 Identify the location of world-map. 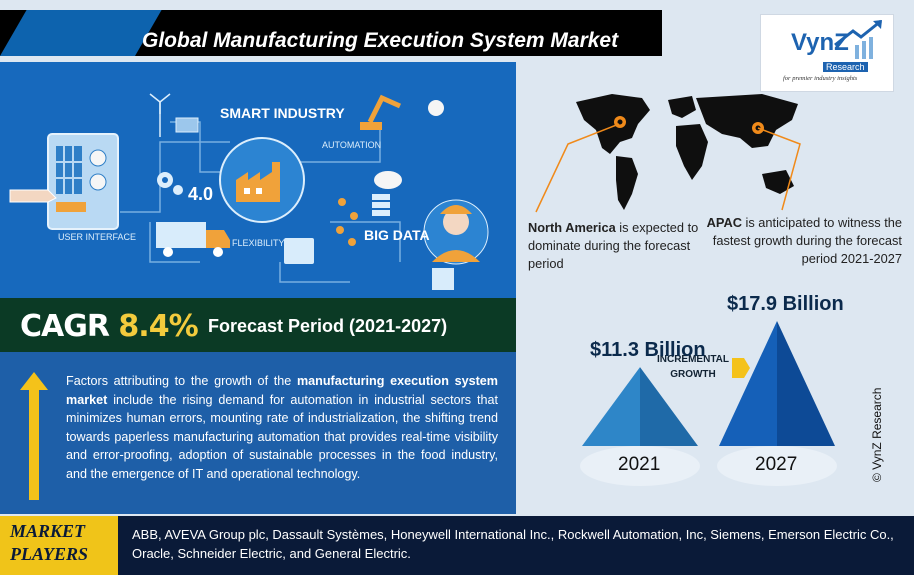
(687, 152).